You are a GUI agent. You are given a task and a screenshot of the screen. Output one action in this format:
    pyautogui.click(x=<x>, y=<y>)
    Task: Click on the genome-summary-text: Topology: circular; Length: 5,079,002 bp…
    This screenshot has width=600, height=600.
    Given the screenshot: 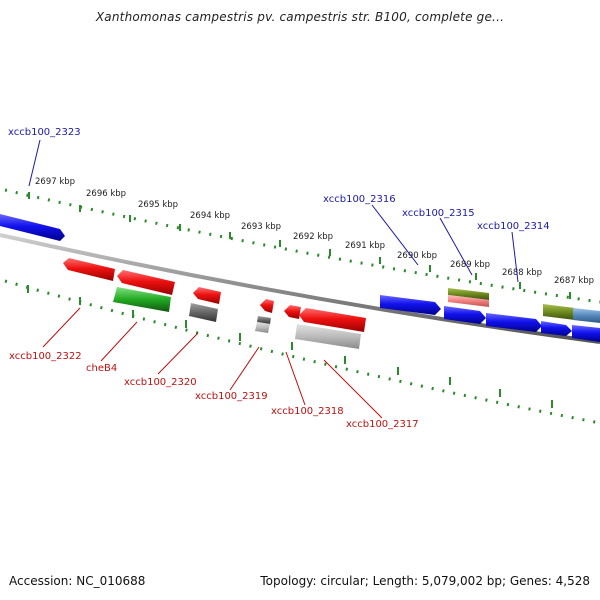 What is the action you would take?
    pyautogui.click(x=425, y=581)
    